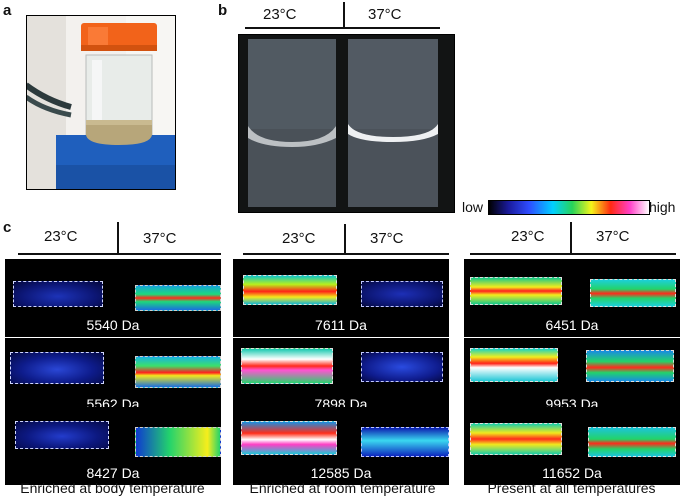  What do you see at coordinates (572, 298) in the screenshot?
I see `msi-panel: 6451 Da` at bounding box center [572, 298].